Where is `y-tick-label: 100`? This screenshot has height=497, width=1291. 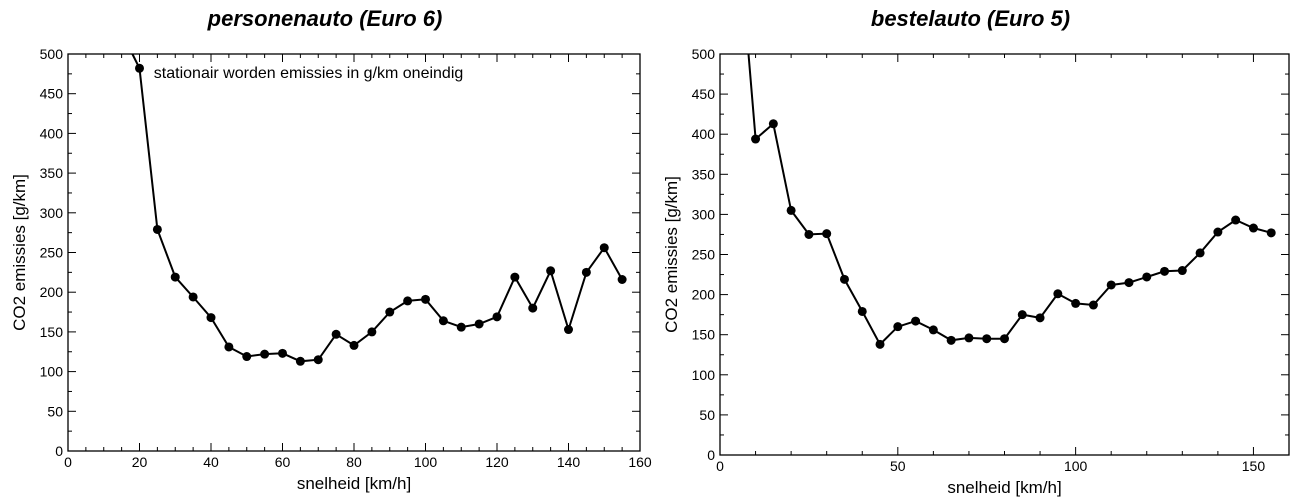
y-tick-label: 100 is located at coordinates (52, 372).